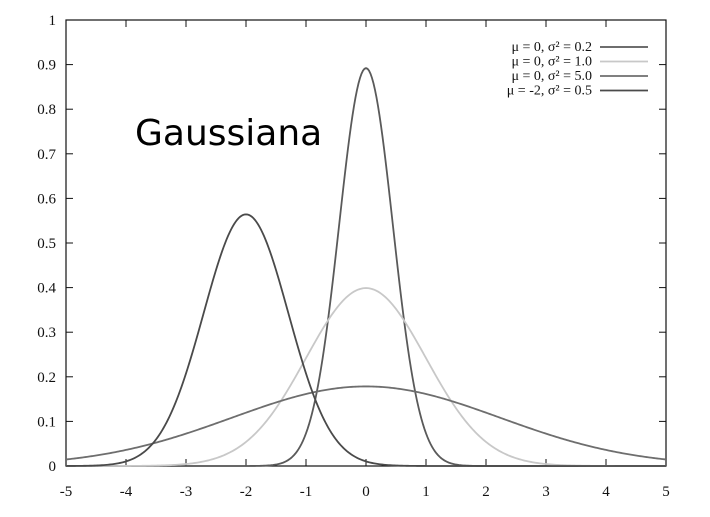 The height and width of the screenshot is (517, 710). What do you see at coordinates (53, 467) in the screenshot?
I see `y-tick-label: 0` at bounding box center [53, 467].